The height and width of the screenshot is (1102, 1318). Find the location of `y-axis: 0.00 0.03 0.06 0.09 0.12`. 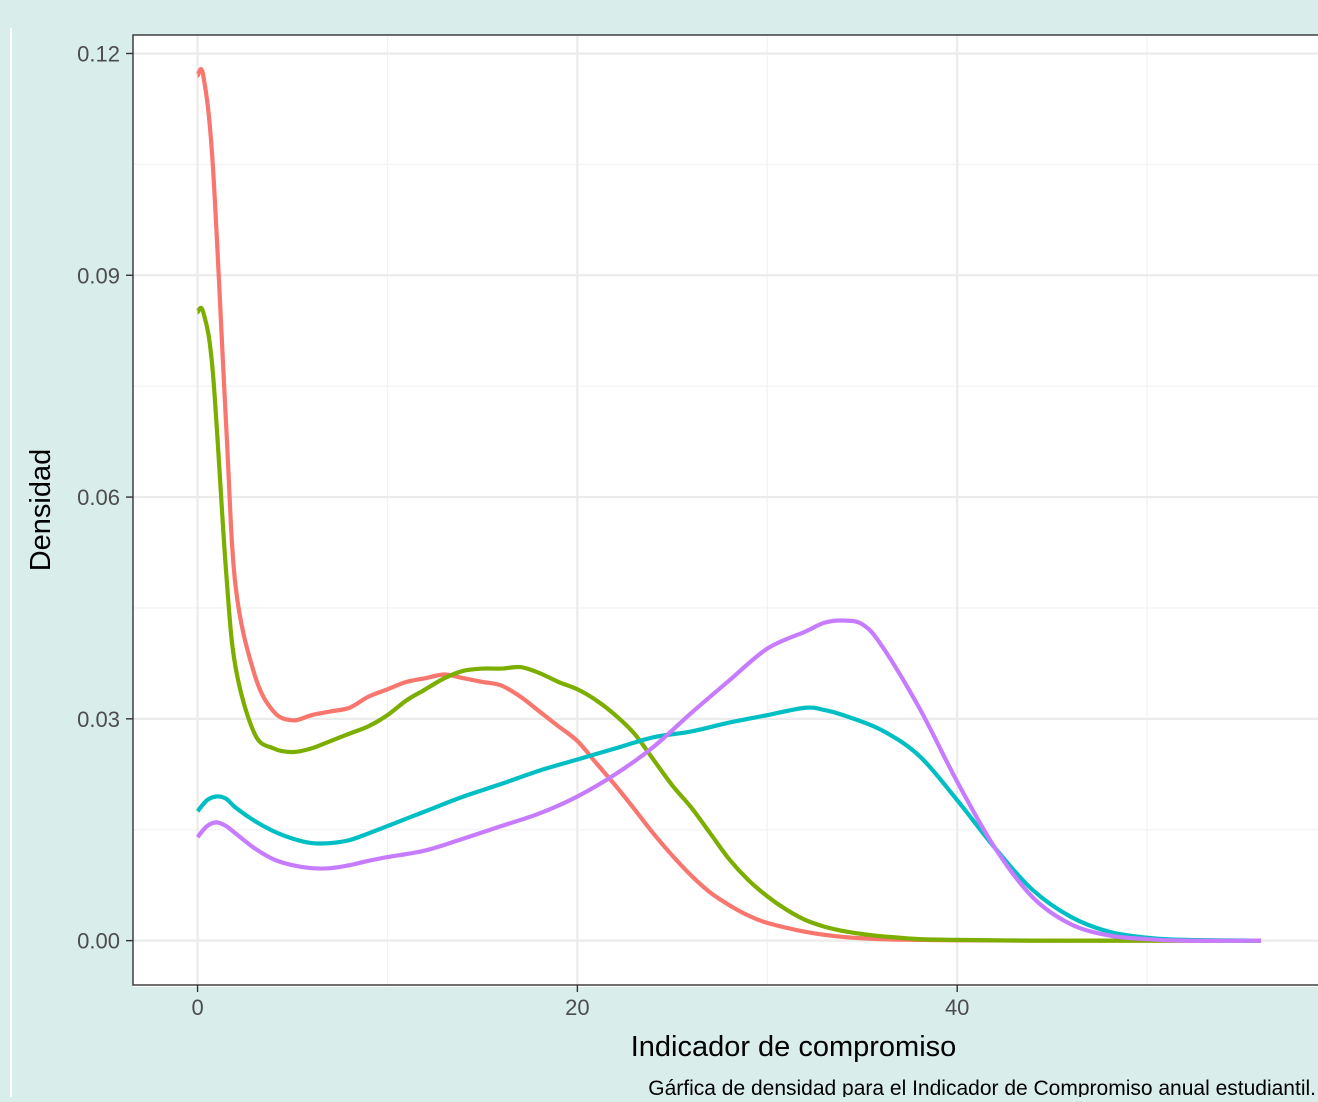

y-axis: 0.00 0.03 0.06 0.09 0.12 is located at coordinates (105, 497).